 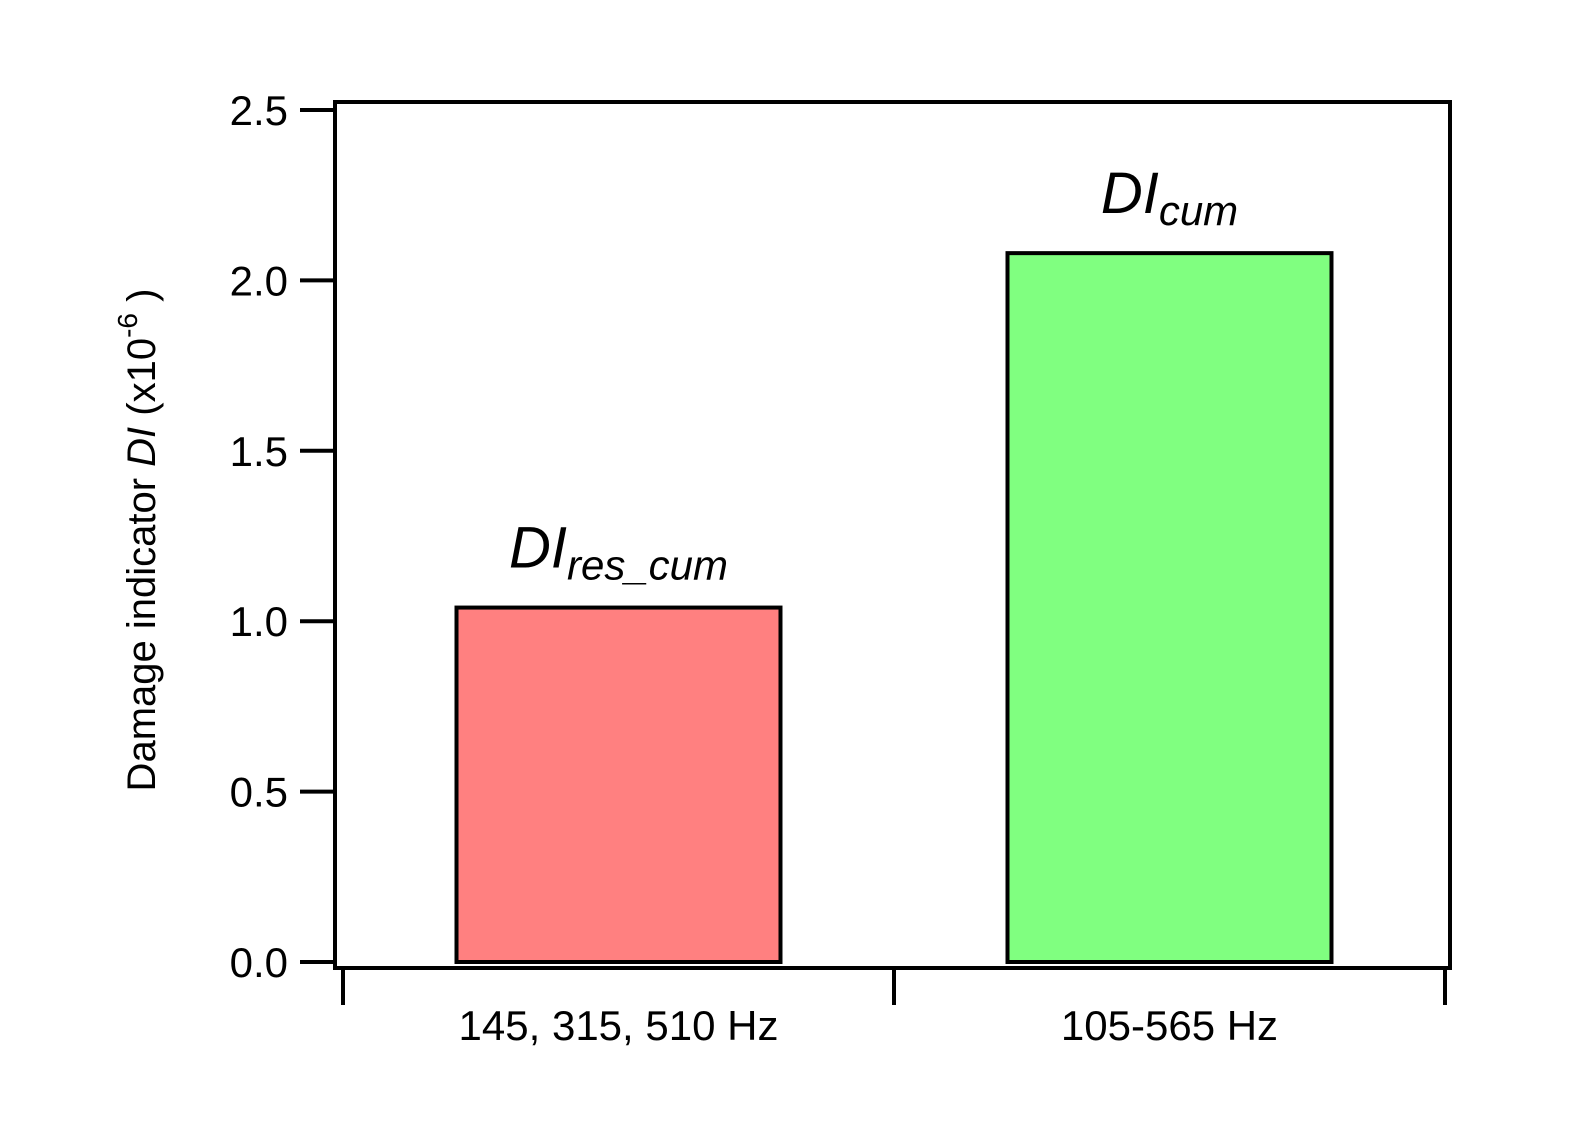 I want to click on y-tick-label: 1.0, so click(x=259, y=621).